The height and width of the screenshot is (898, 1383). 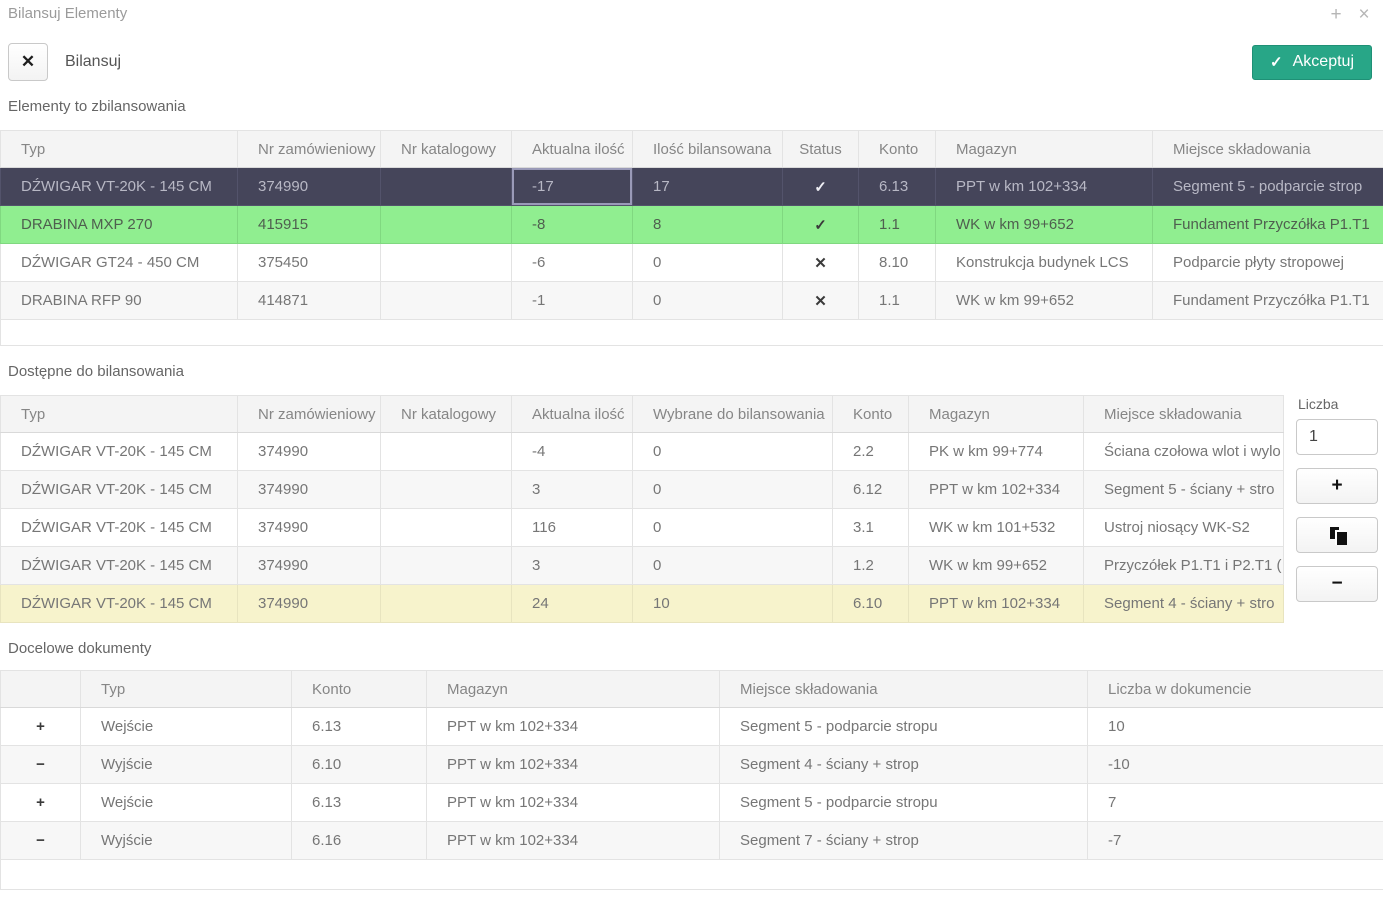 What do you see at coordinates (1337, 535) in the screenshot?
I see `copy-button` at bounding box center [1337, 535].